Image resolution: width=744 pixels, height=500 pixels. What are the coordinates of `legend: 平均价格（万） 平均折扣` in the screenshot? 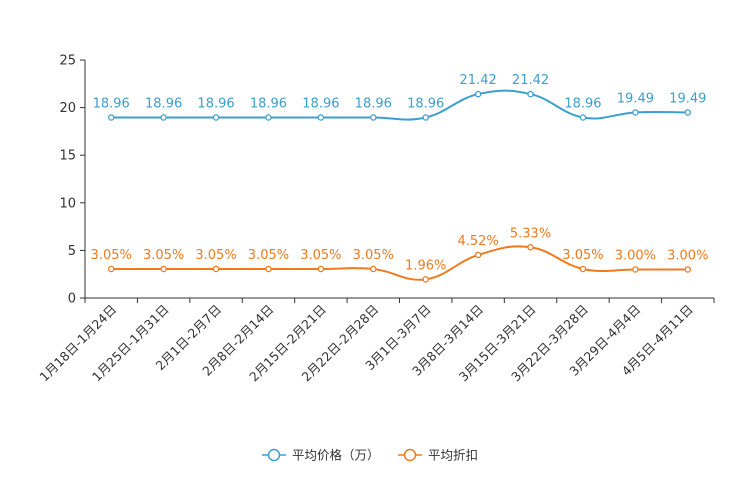 It's located at (370, 455).